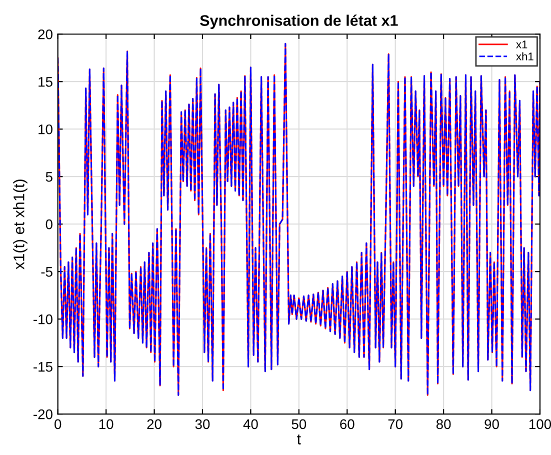 The height and width of the screenshot is (455, 551). What do you see at coordinates (540, 424) in the screenshot?
I see `x-tick-label: 100` at bounding box center [540, 424].